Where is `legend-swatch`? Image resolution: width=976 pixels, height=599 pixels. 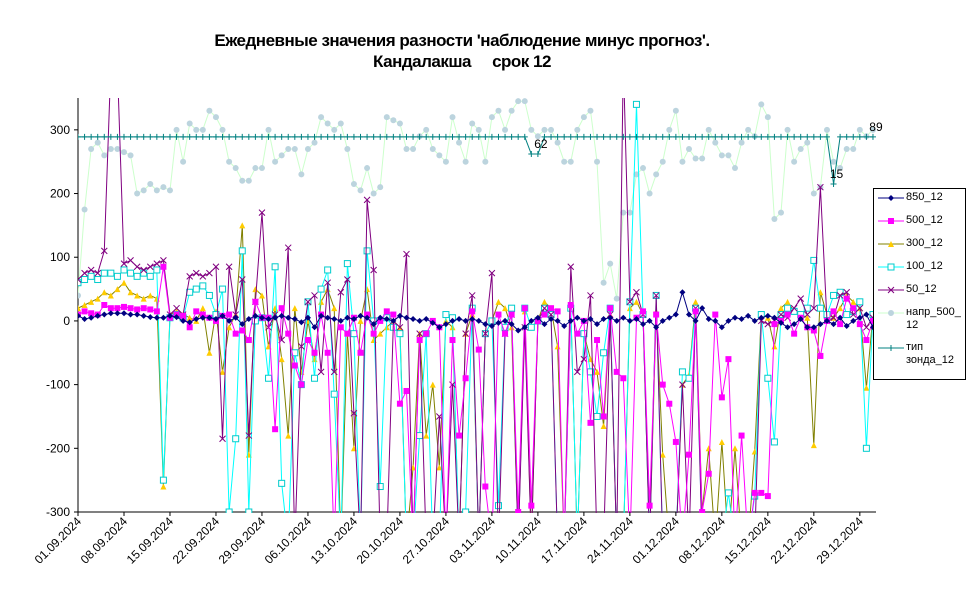 legend-swatch is located at coordinates (891, 198).